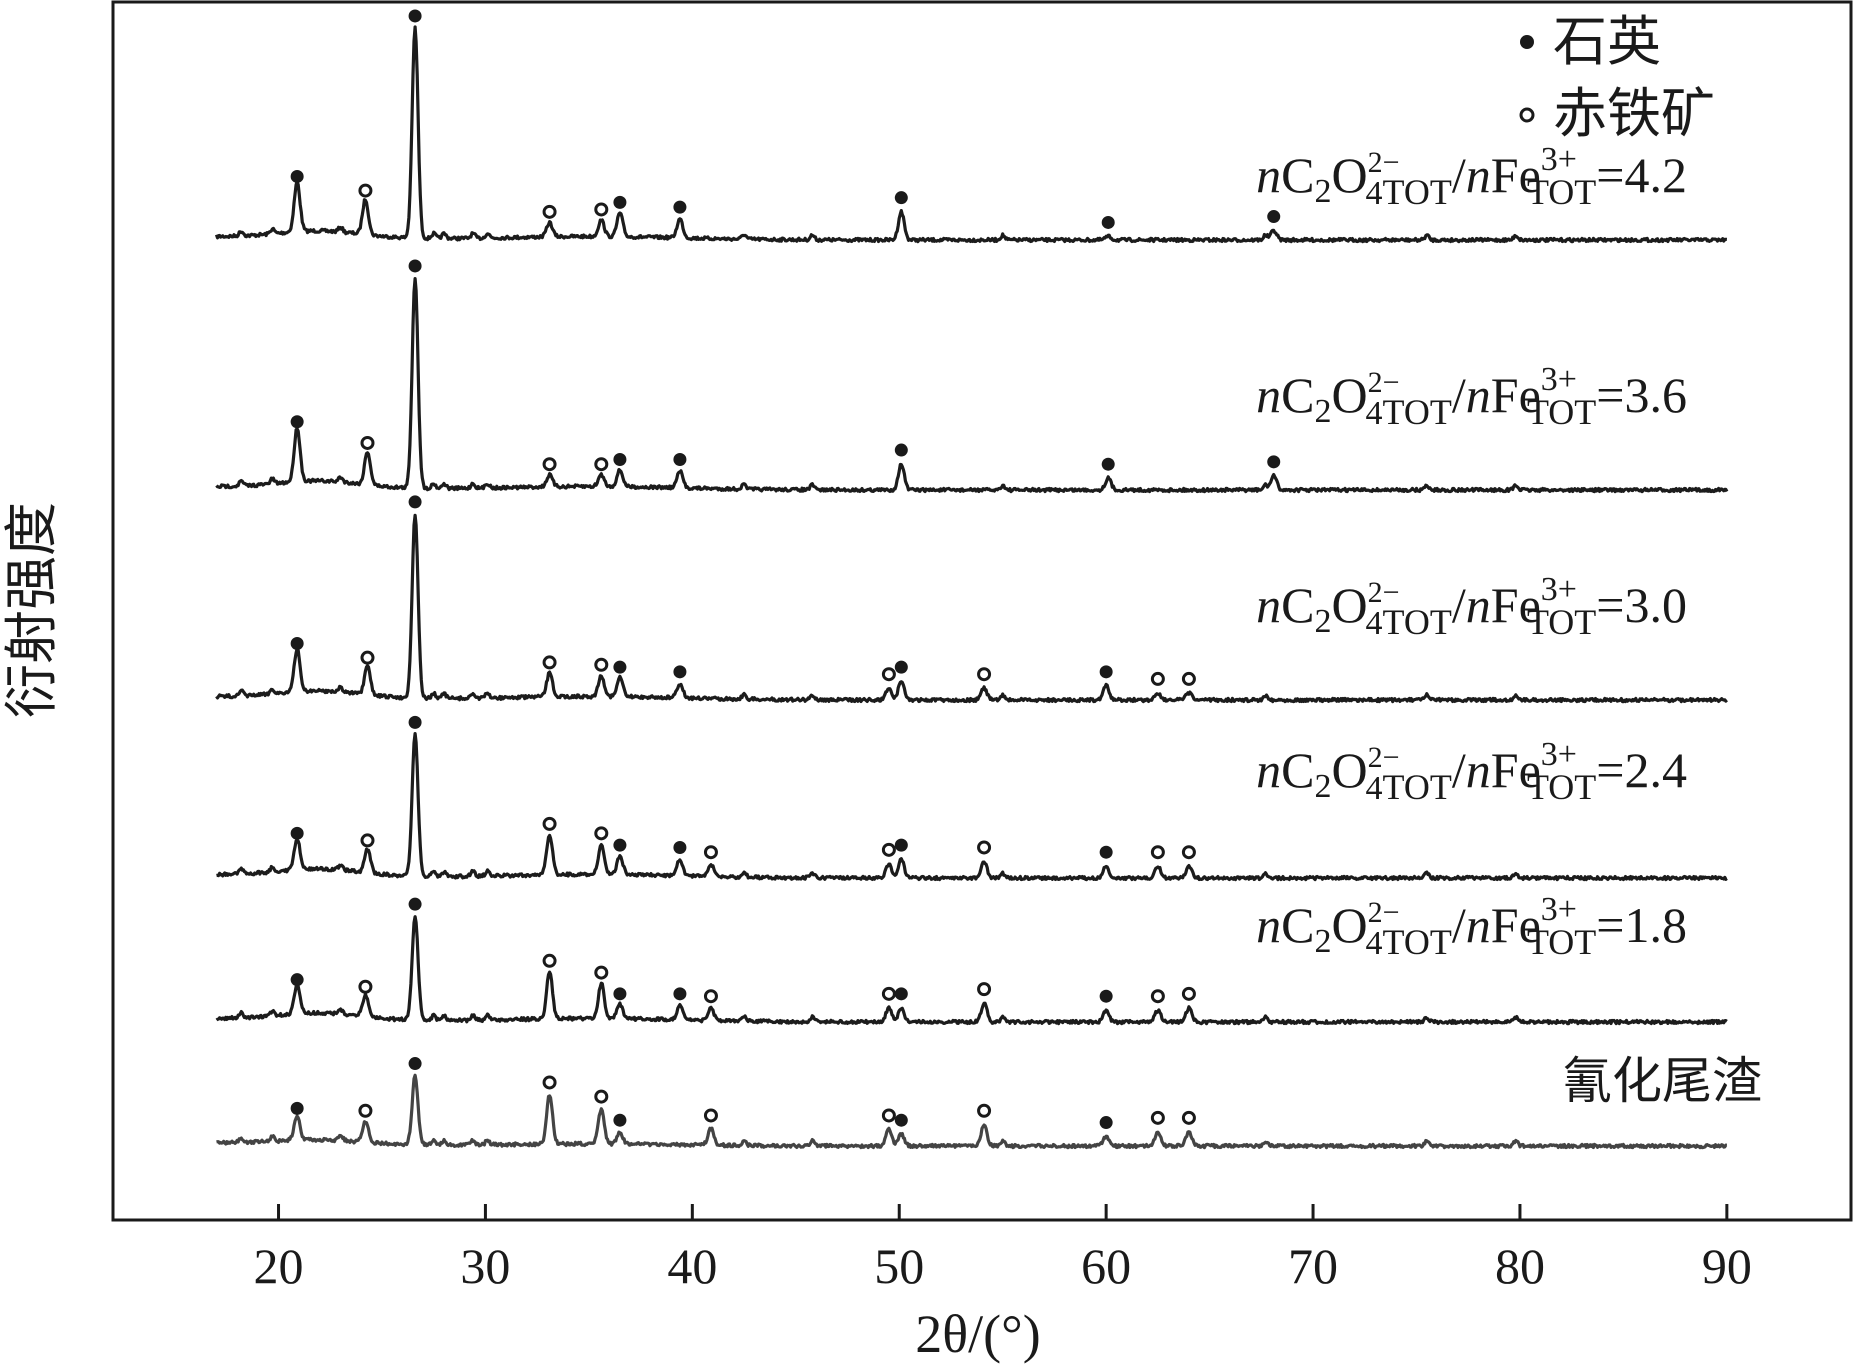 The width and height of the screenshot is (1856, 1368). Describe the element at coordinates (1471, 771) in the screenshot. I see `series-label-3: nC2O2− 4TOT/nFe3+ TOT=2.4` at that location.